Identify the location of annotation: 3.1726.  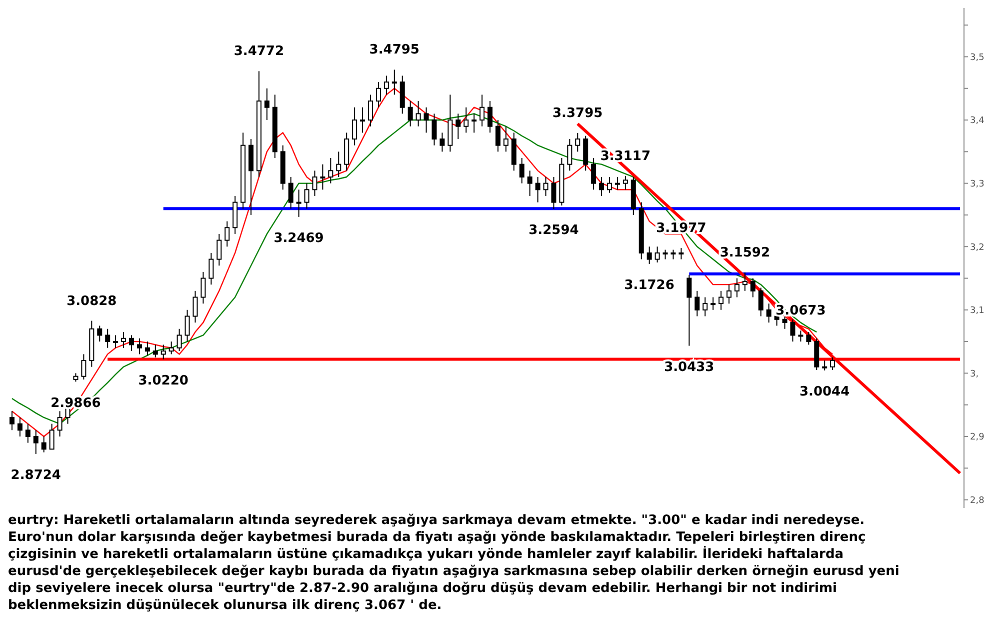
(649, 286).